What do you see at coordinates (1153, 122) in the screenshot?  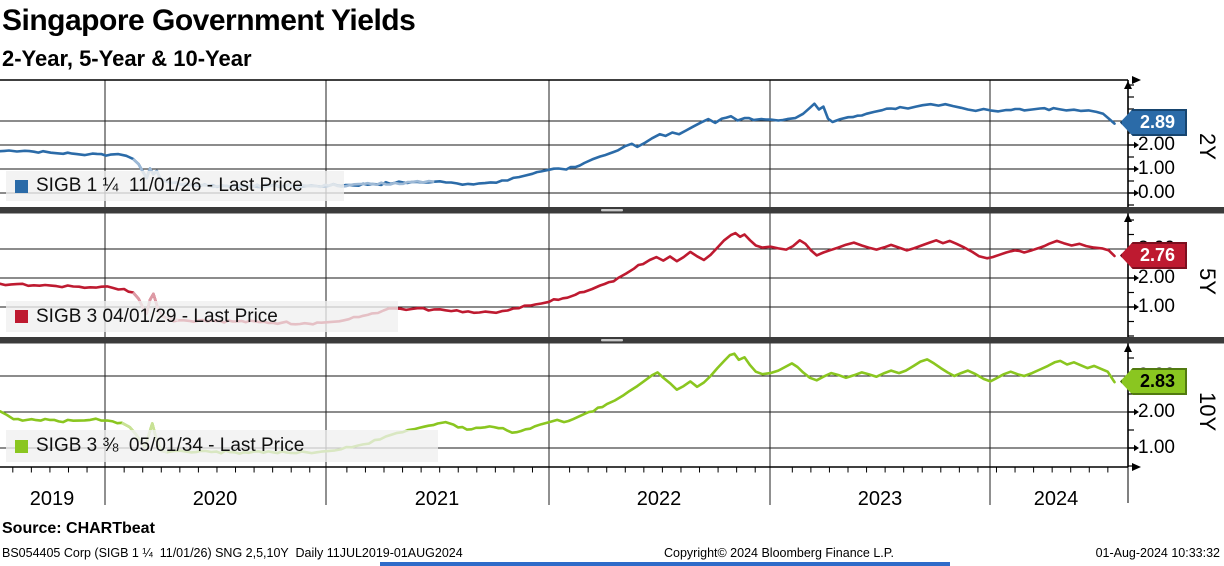 I see `last-price-tag-2y: 2.89` at bounding box center [1153, 122].